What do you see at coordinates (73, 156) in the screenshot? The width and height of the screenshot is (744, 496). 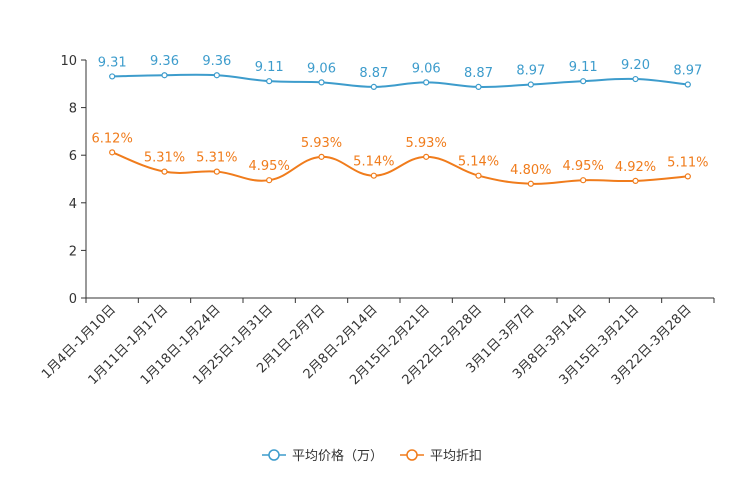 I see `y-tick-label: 6` at bounding box center [73, 156].